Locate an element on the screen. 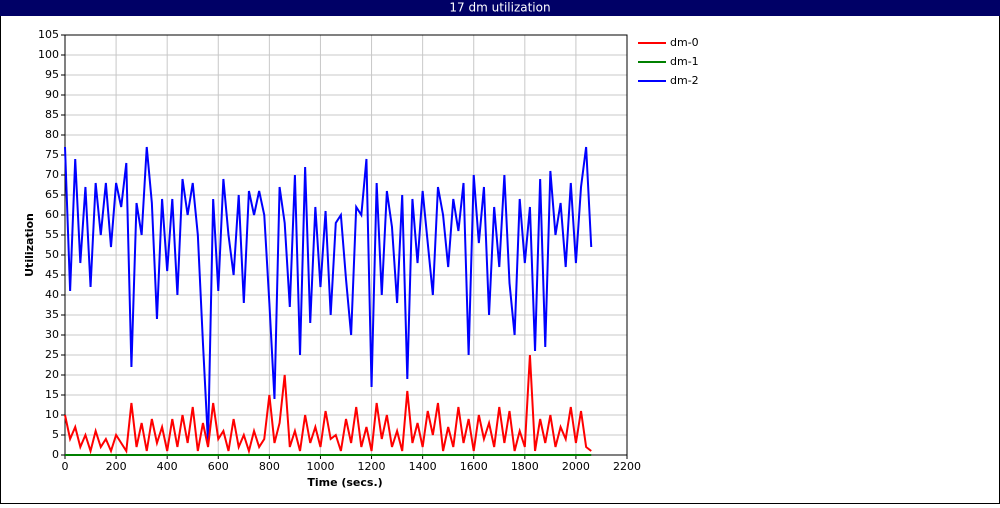  chart-title: 17 dm utilization is located at coordinates (499, 8).